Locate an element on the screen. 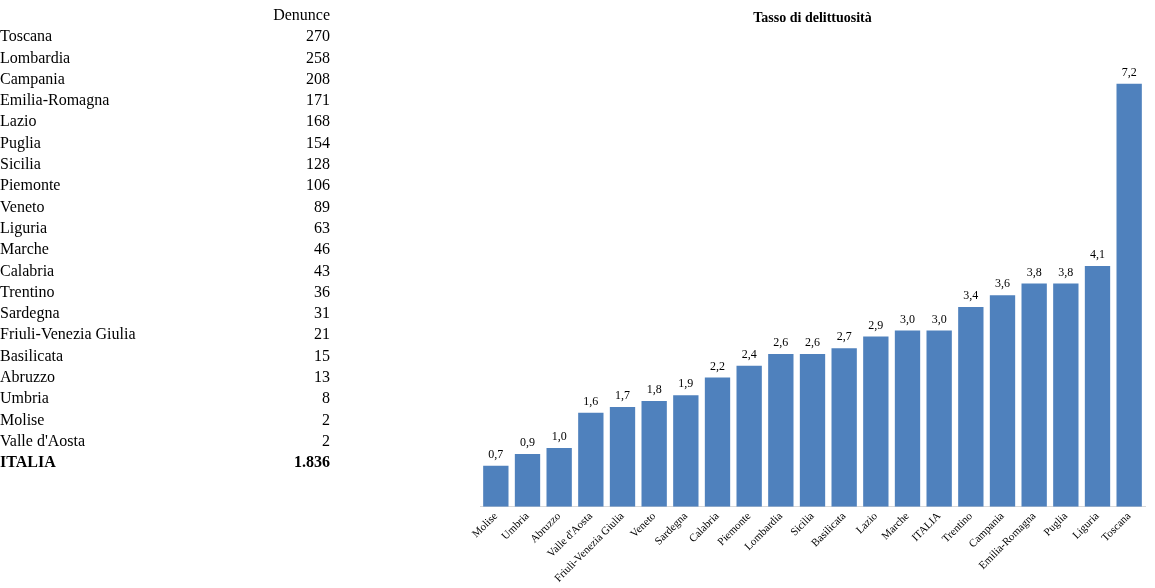 This screenshot has width=1155, height=588. data-label: 31 is located at coordinates (322, 313).